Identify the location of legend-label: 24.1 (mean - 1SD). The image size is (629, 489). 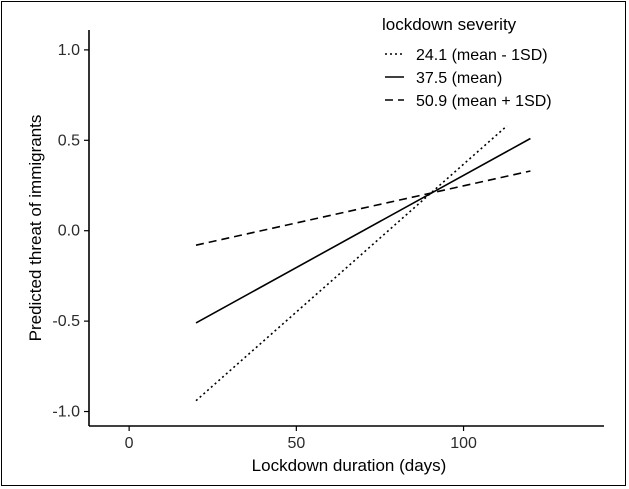
(482, 55).